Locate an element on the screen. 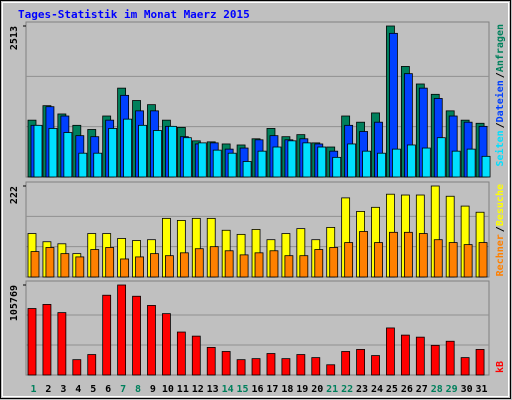  x-tick-label: 9 is located at coordinates (153, 389).